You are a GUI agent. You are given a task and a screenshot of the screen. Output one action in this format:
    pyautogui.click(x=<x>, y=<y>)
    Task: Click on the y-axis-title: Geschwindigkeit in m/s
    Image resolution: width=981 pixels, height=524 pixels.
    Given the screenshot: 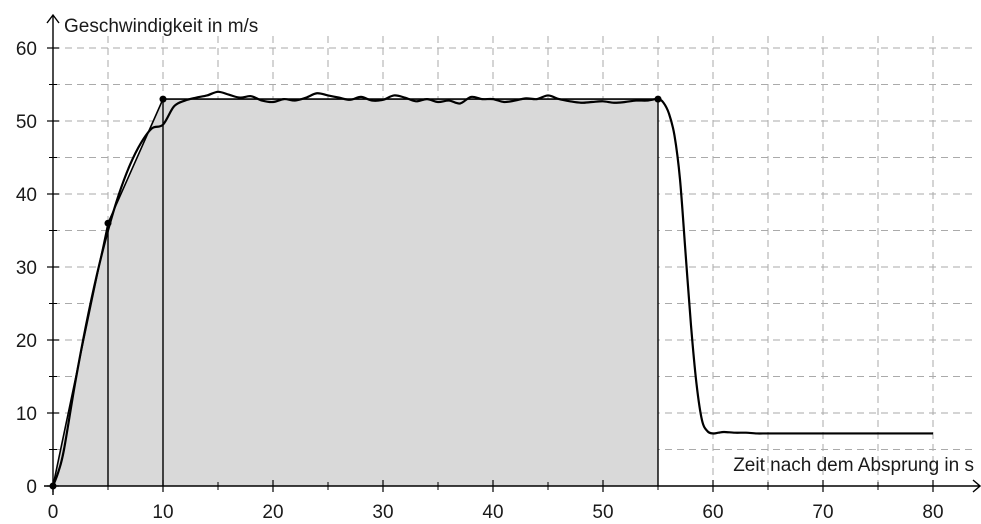 What is the action you would take?
    pyautogui.click(x=161, y=26)
    